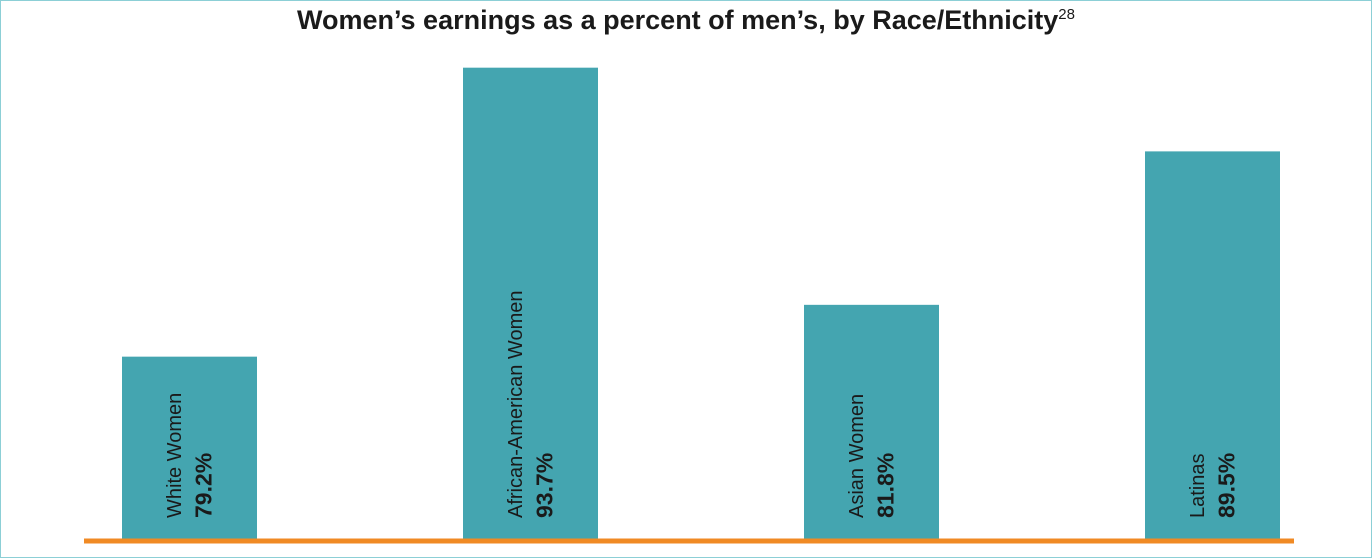 The height and width of the screenshot is (558, 1372). What do you see at coordinates (175, 455) in the screenshot?
I see `category-label: White Women` at bounding box center [175, 455].